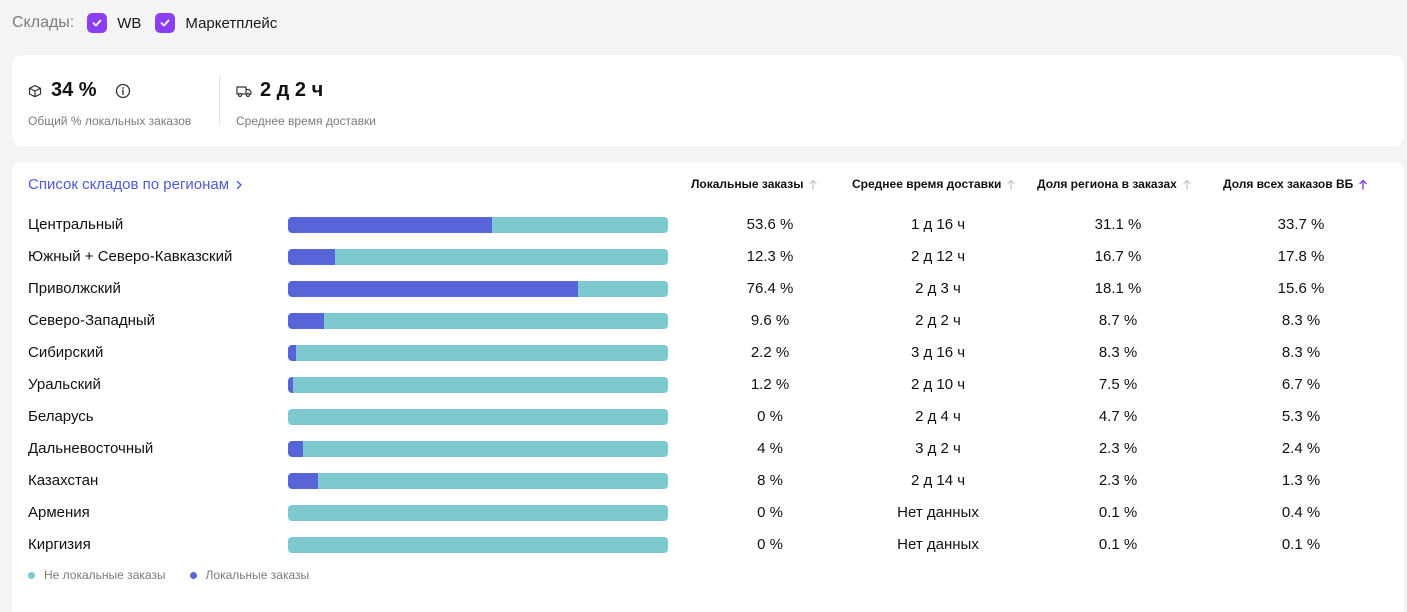 The image size is (1407, 612). What do you see at coordinates (708, 354) in the screenshot?
I see `table-row: Сибирский 2.2 % 3 д 16 ч 8.3 % 8.3 %` at bounding box center [708, 354].